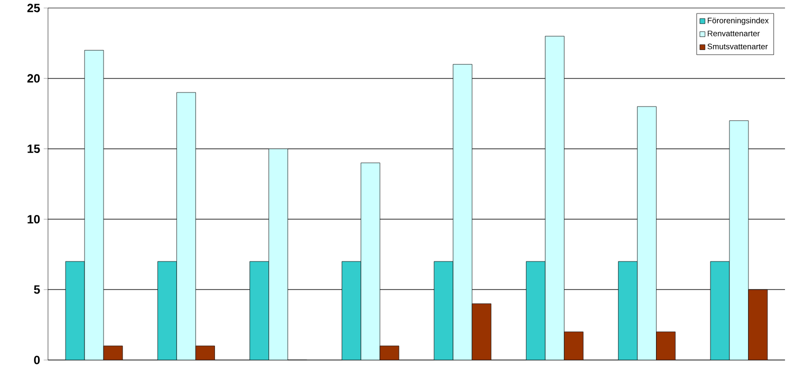 The height and width of the screenshot is (372, 793). Describe the element at coordinates (37, 289) in the screenshot. I see `y-tick-label: 5` at that location.